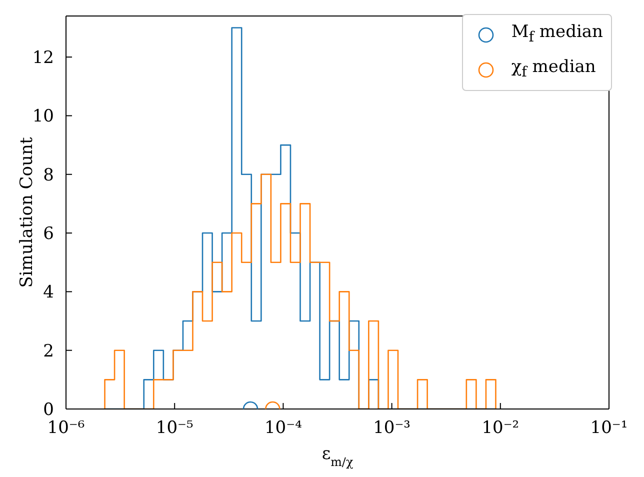  I want to click on y-tick-label: 12, so click(43, 58).